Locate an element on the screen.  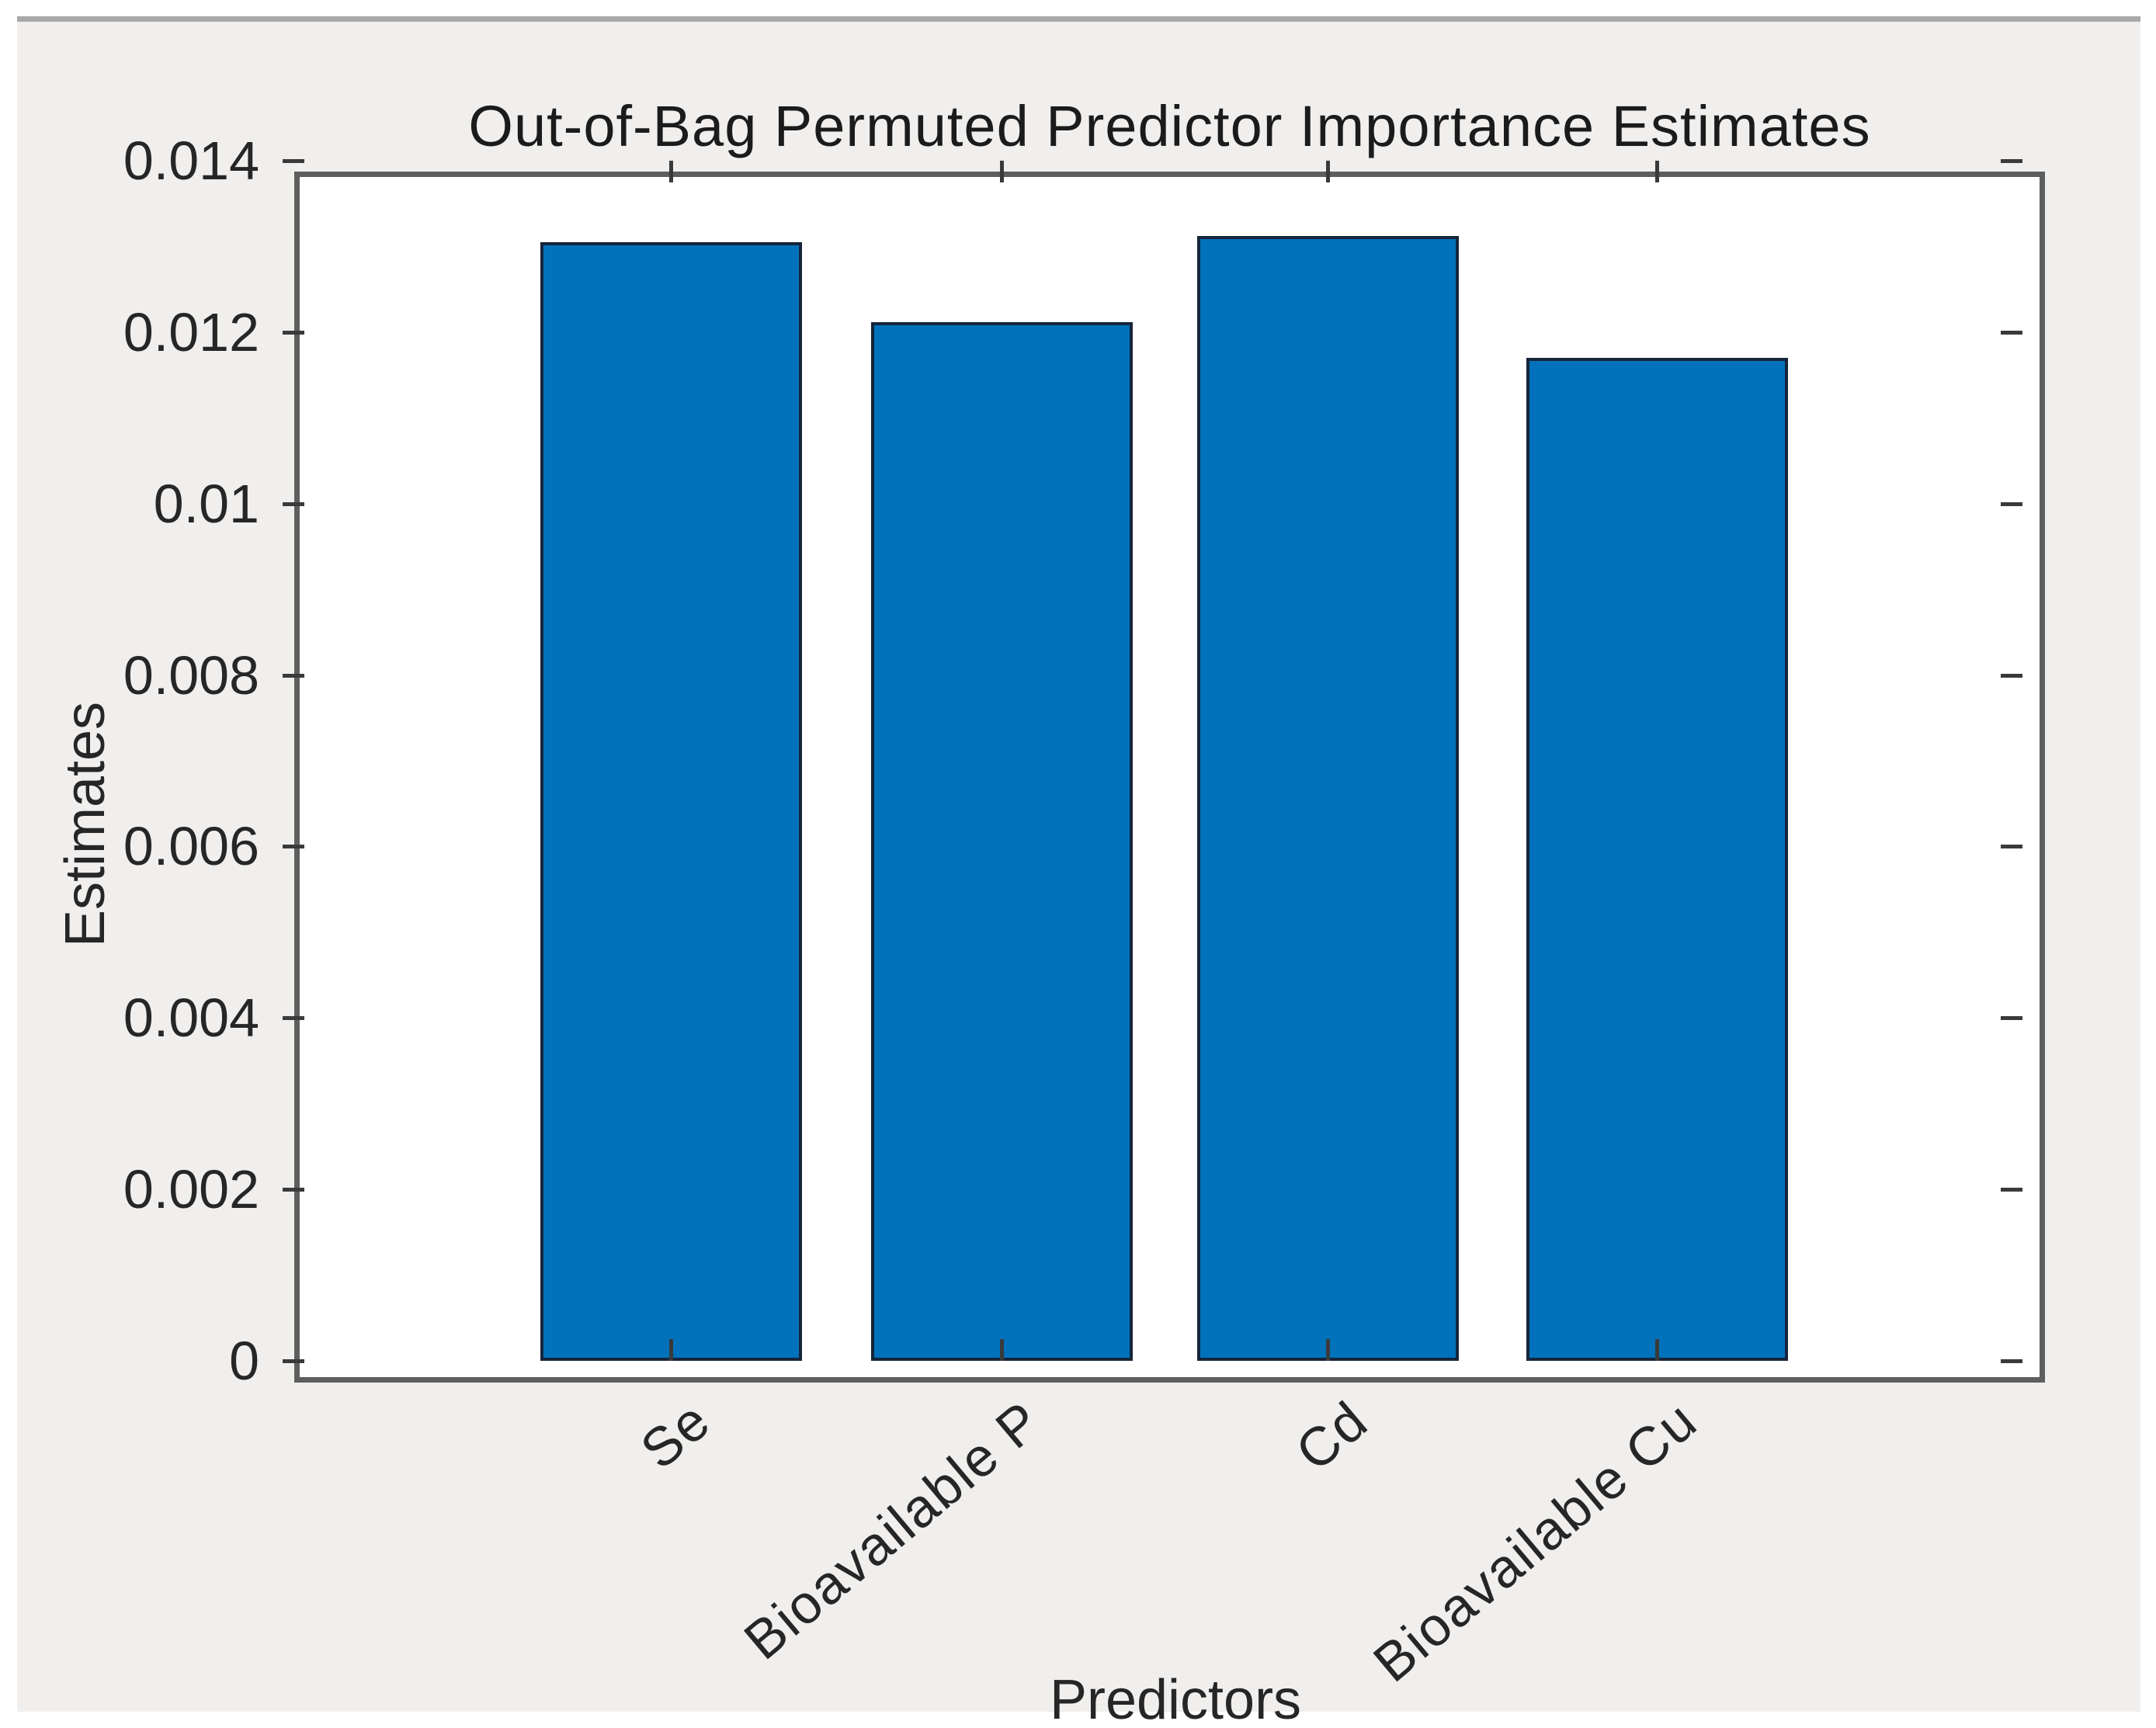
x-tick-label: Cd is located at coordinates (1332, 1436).